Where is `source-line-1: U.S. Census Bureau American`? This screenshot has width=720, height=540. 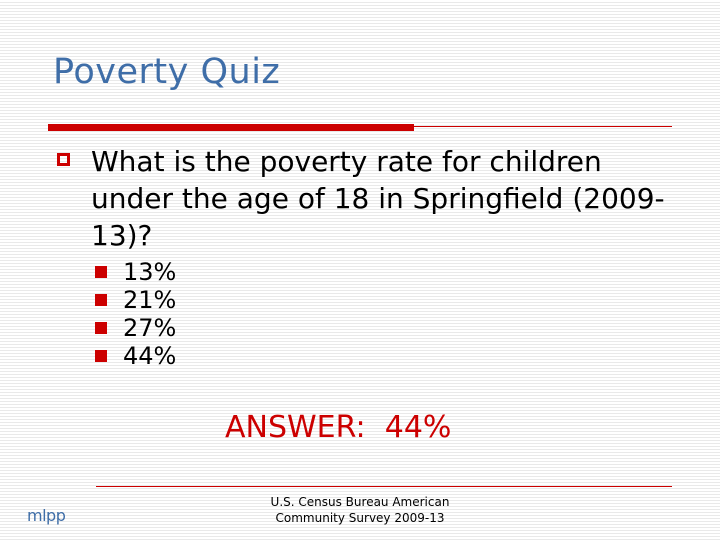 source-line-1: U.S. Census Bureau American is located at coordinates (360, 502).